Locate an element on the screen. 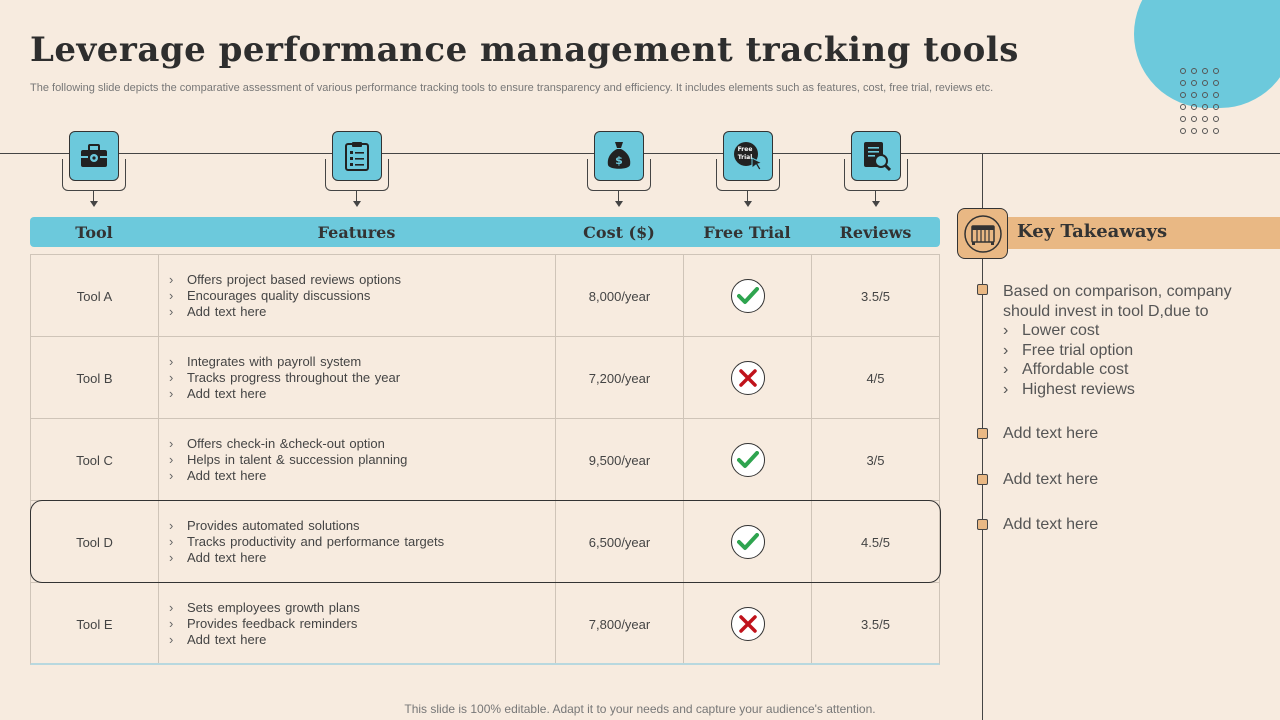 Image resolution: width=1280 pixels, height=720 pixels. feature-item: › Tracks progress throughout the year is located at coordinates (284, 378).